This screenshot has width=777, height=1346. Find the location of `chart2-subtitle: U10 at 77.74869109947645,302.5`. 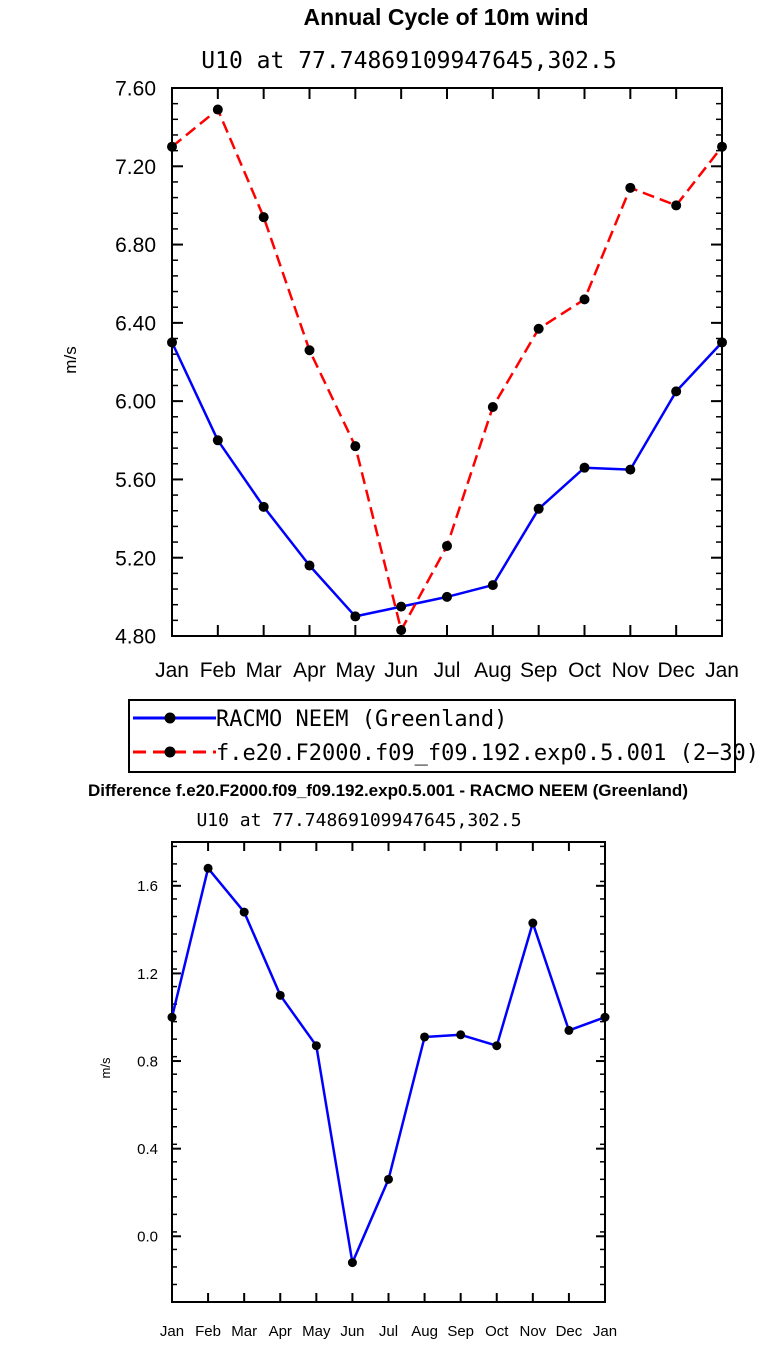

chart2-subtitle: U10 at 77.74869109947645,302.5 is located at coordinates (358, 820).